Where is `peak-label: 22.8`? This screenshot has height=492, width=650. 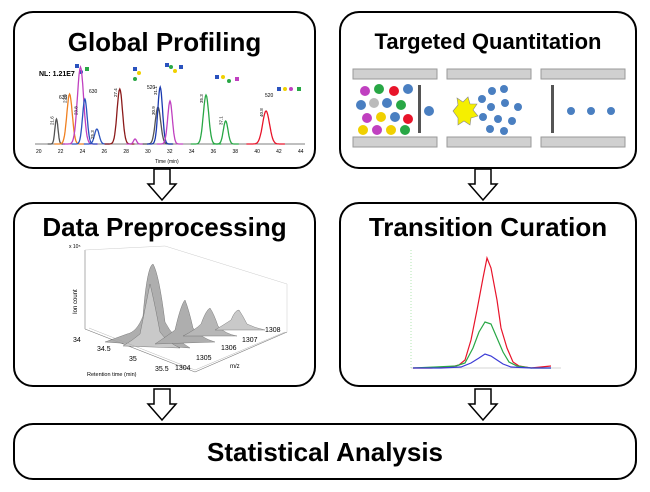 peak-label: 22.8 is located at coordinates (65, 98).